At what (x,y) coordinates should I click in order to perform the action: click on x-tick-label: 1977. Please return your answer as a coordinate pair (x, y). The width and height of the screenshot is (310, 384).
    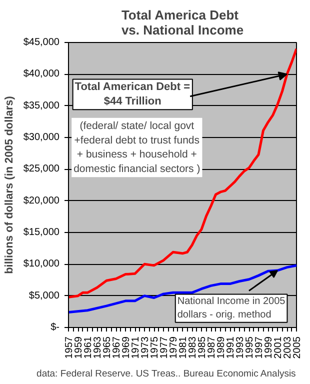
    Looking at the image, I should click on (164, 347).